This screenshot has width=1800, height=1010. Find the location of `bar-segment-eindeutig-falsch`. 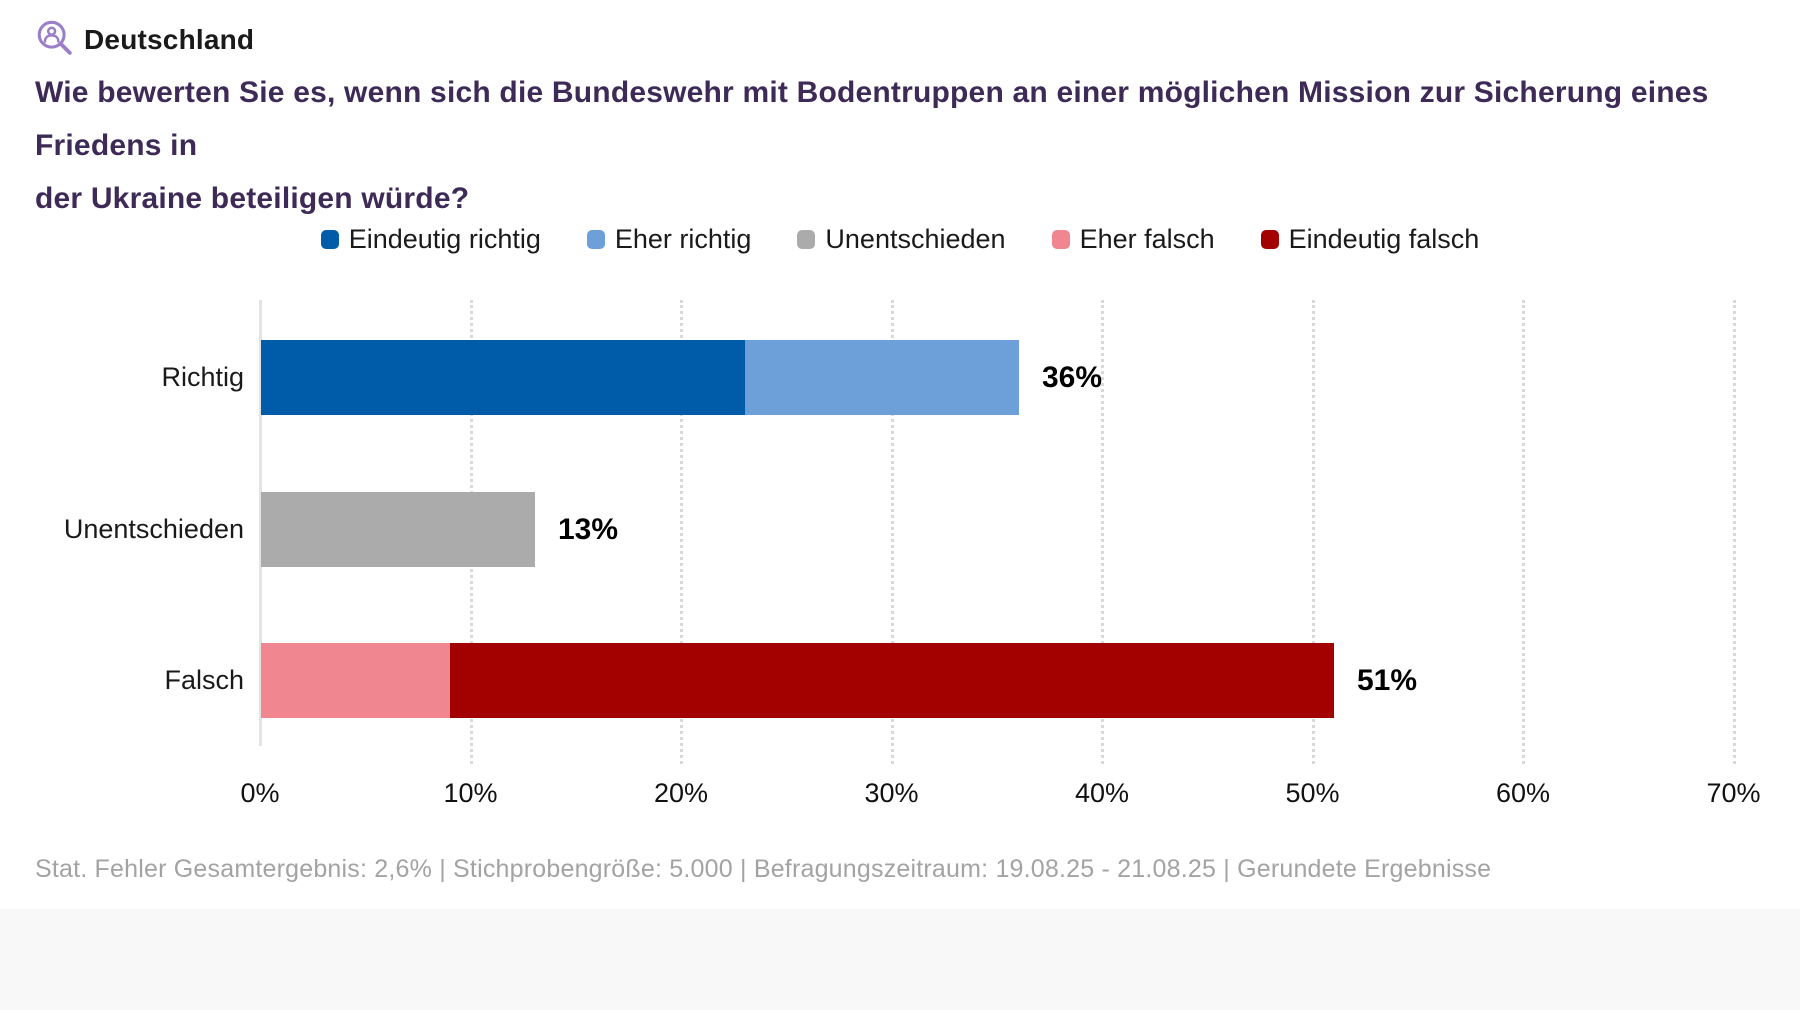

bar-segment-eindeutig-falsch is located at coordinates (892, 680).